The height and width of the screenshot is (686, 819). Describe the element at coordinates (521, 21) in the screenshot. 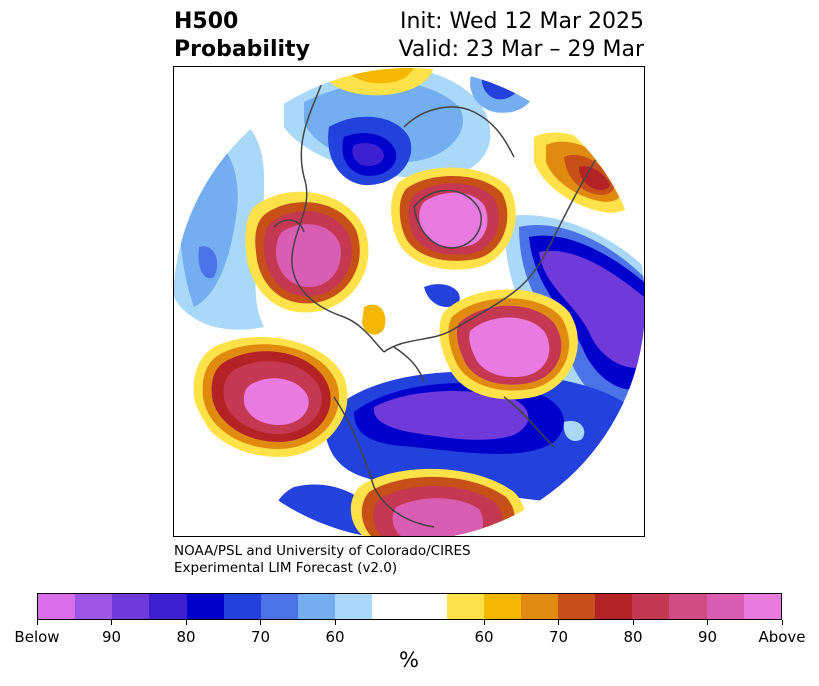

I see `init-date: Init: Wed 12 Mar 2025` at that location.